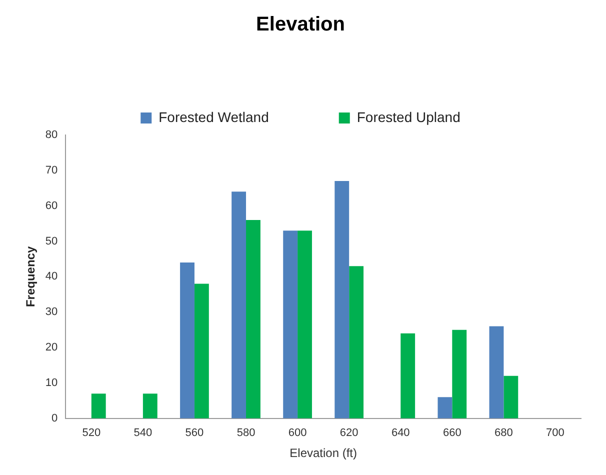  I want to click on legend-label: Forested Upland, so click(408, 116).